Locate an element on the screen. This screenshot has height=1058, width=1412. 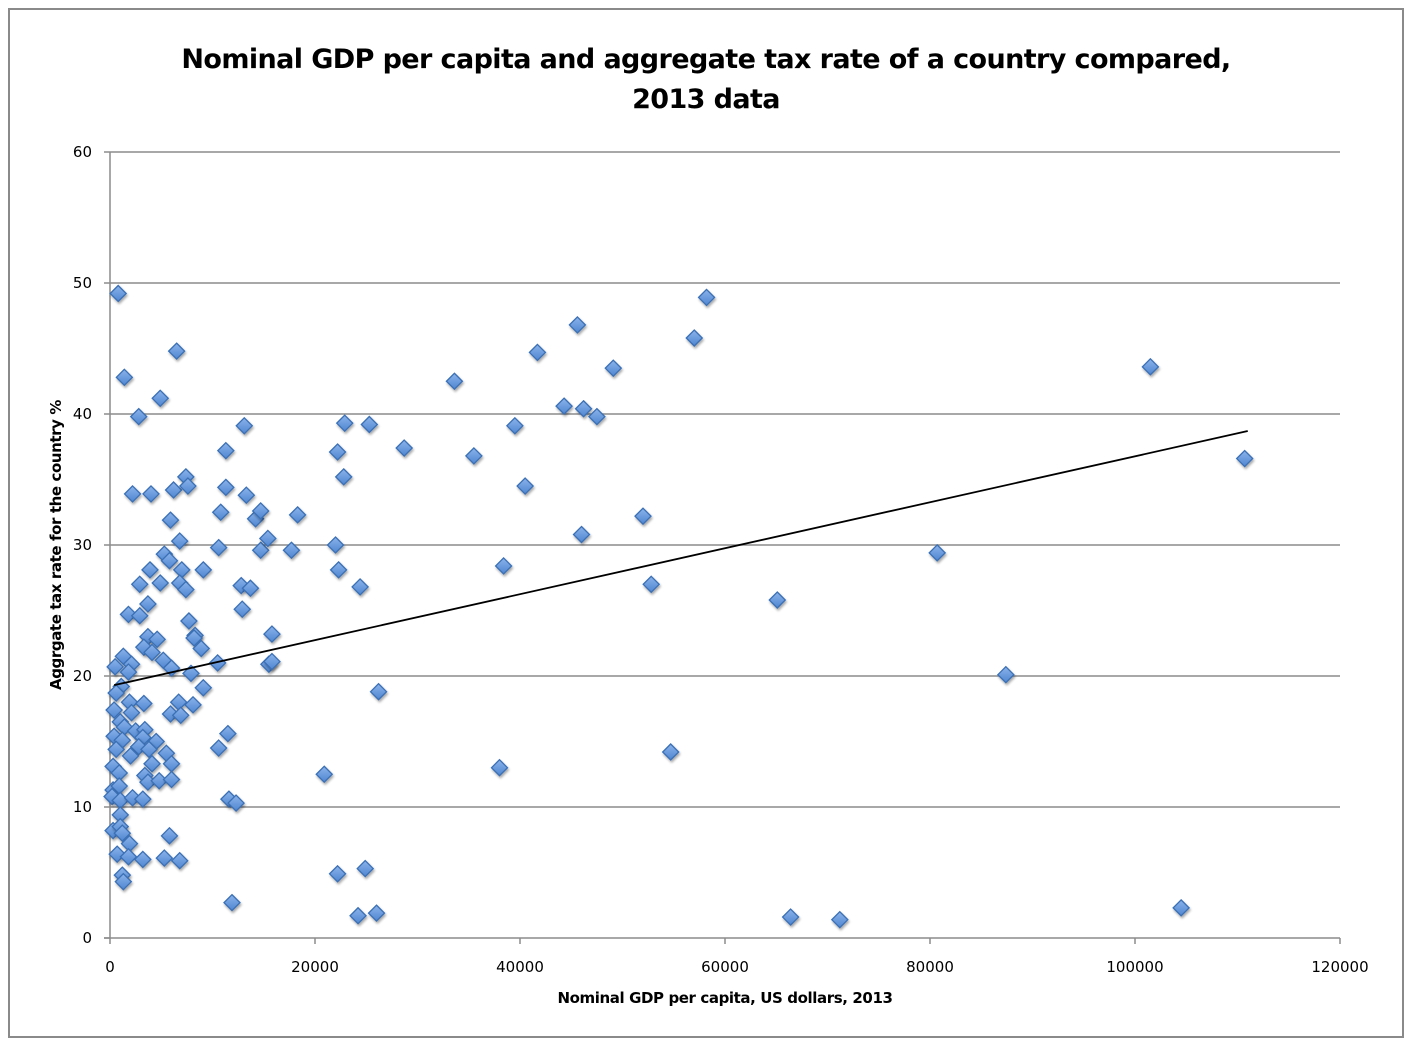
x-axis-label: Nominal GDP per capita, US dollars, 2013 is located at coordinates (724, 998).